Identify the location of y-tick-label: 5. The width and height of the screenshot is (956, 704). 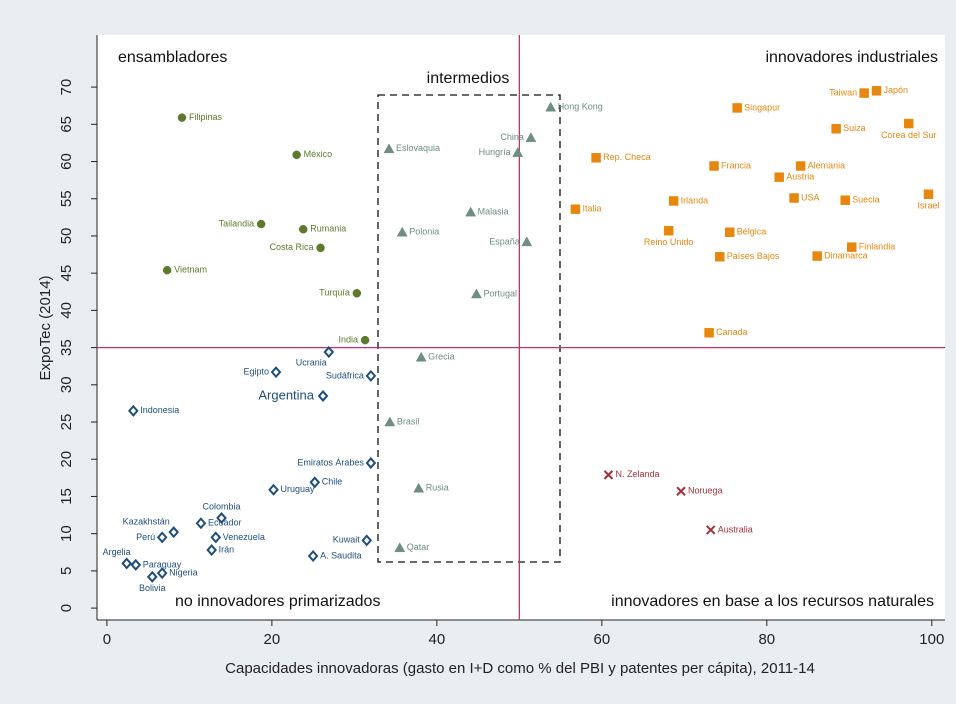
(66, 571).